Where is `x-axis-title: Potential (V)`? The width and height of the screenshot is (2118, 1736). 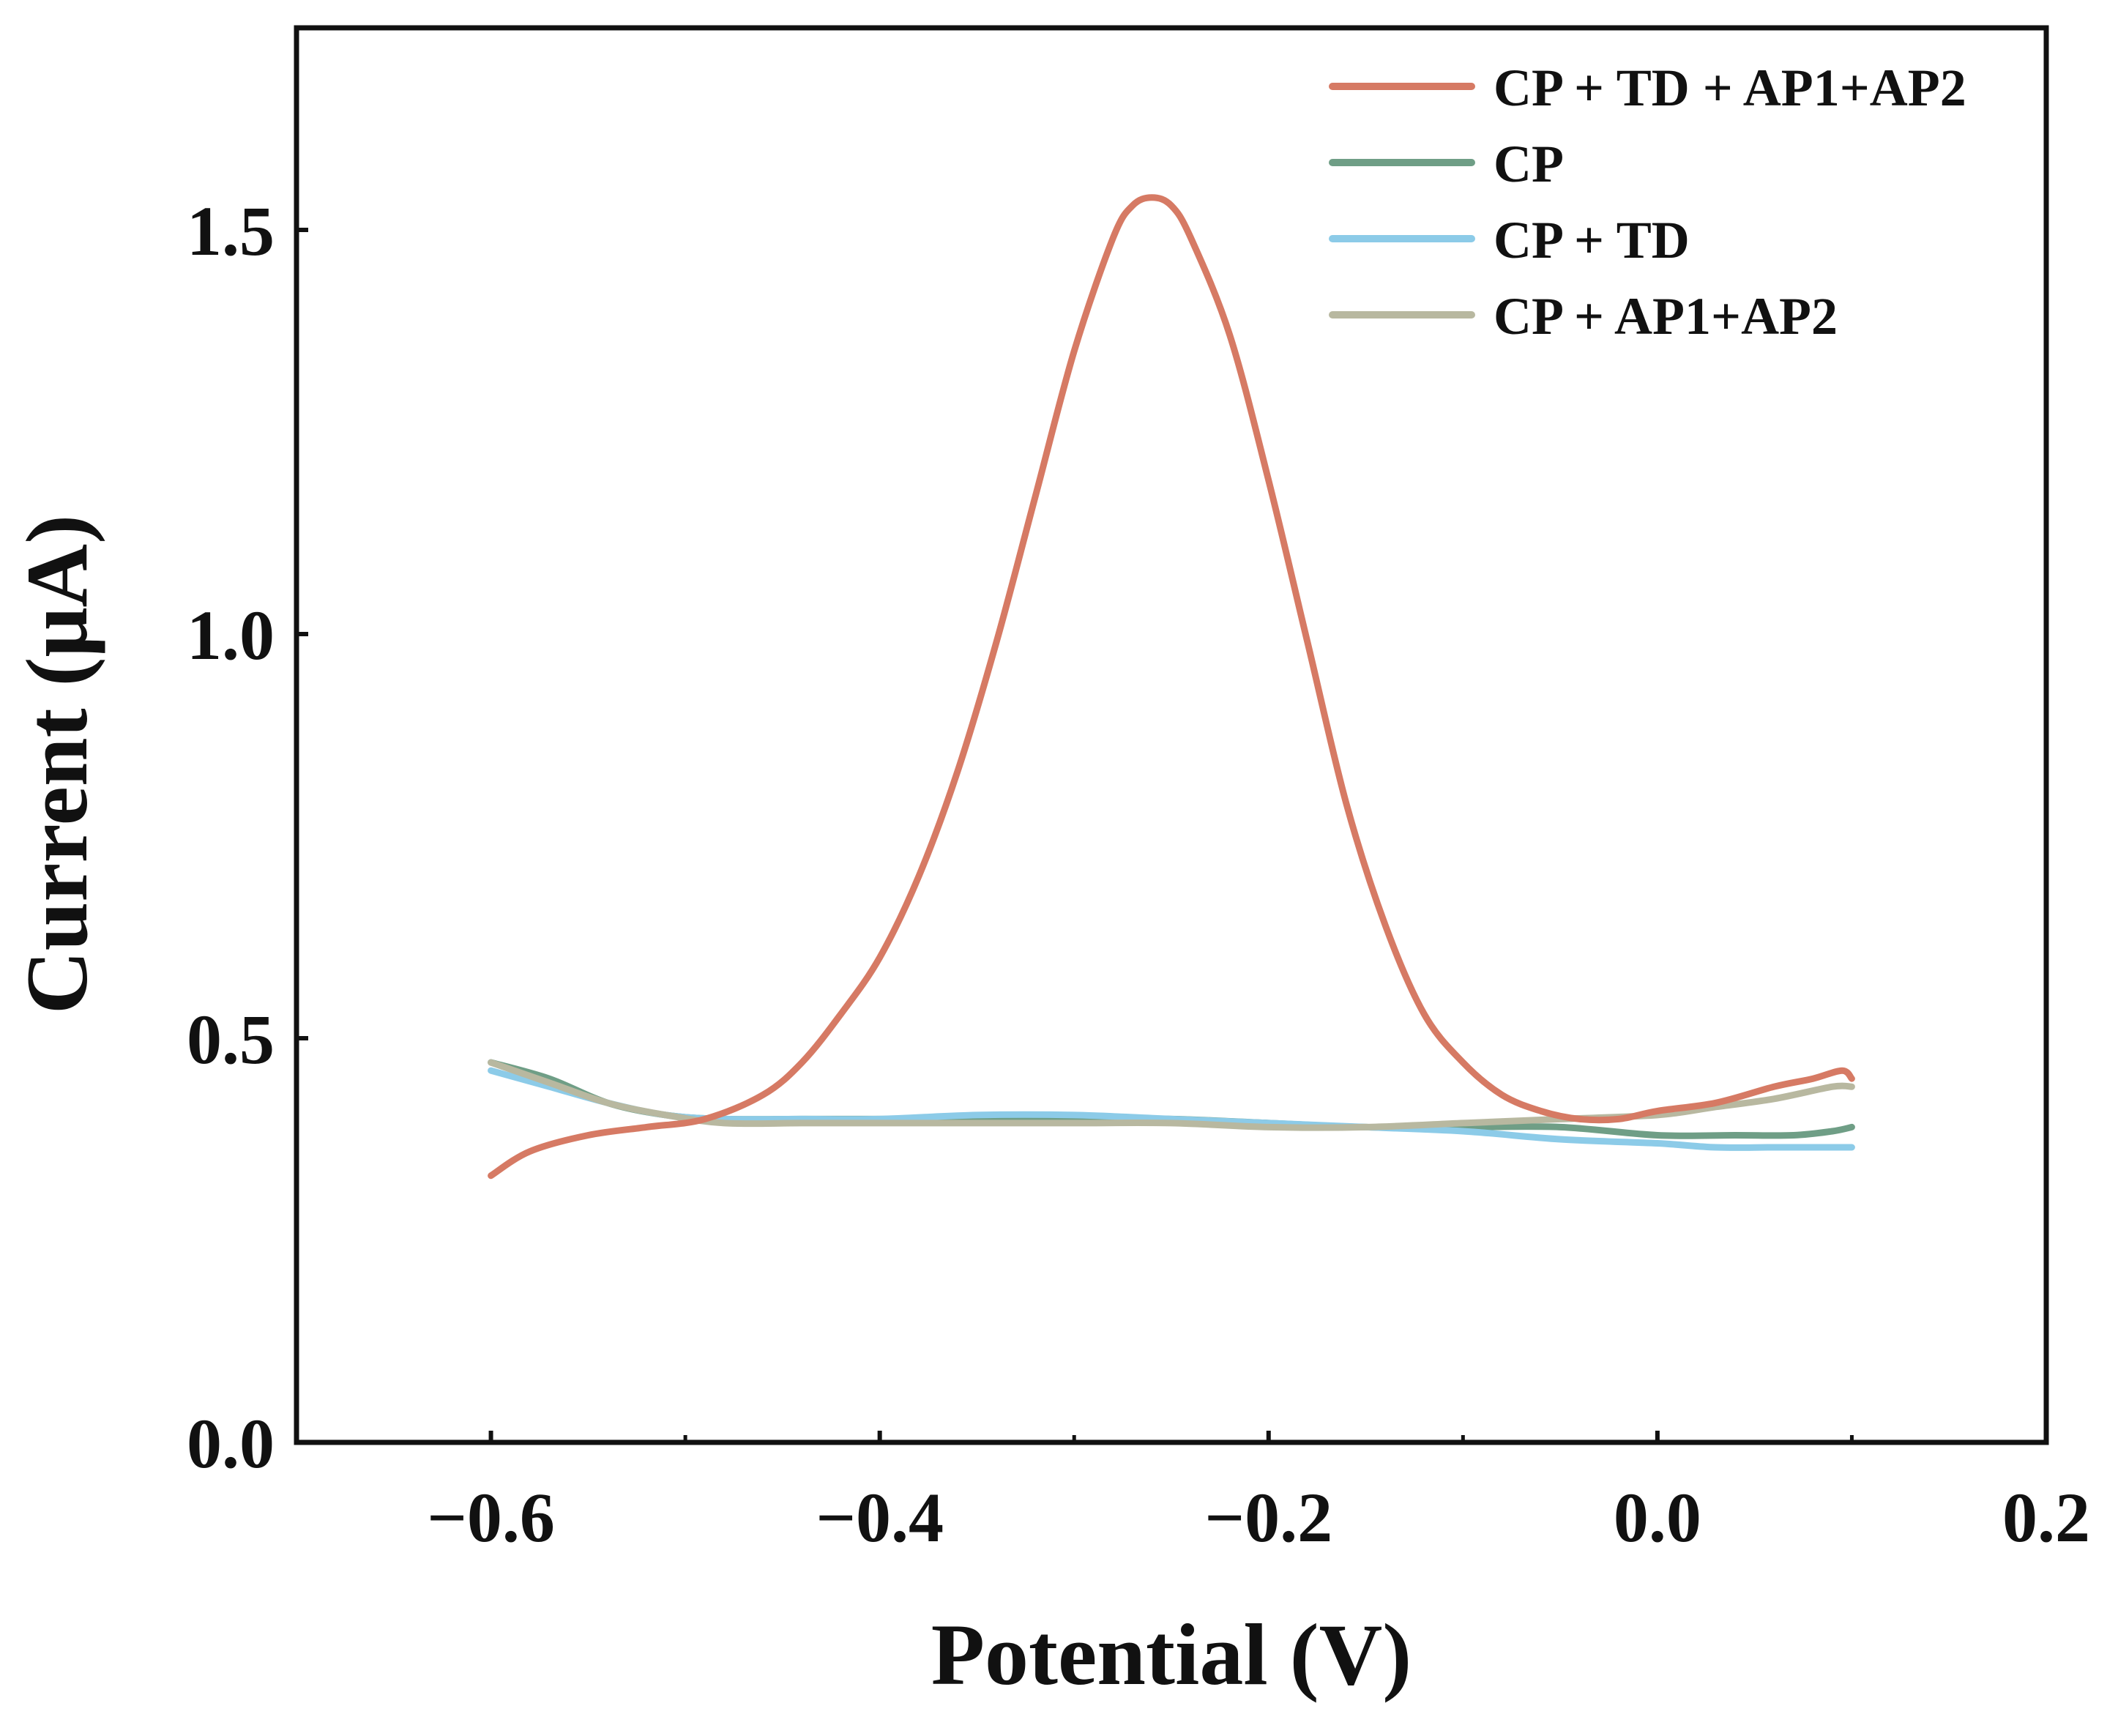
x-axis-title: Potential (V) is located at coordinates (1171, 1655).